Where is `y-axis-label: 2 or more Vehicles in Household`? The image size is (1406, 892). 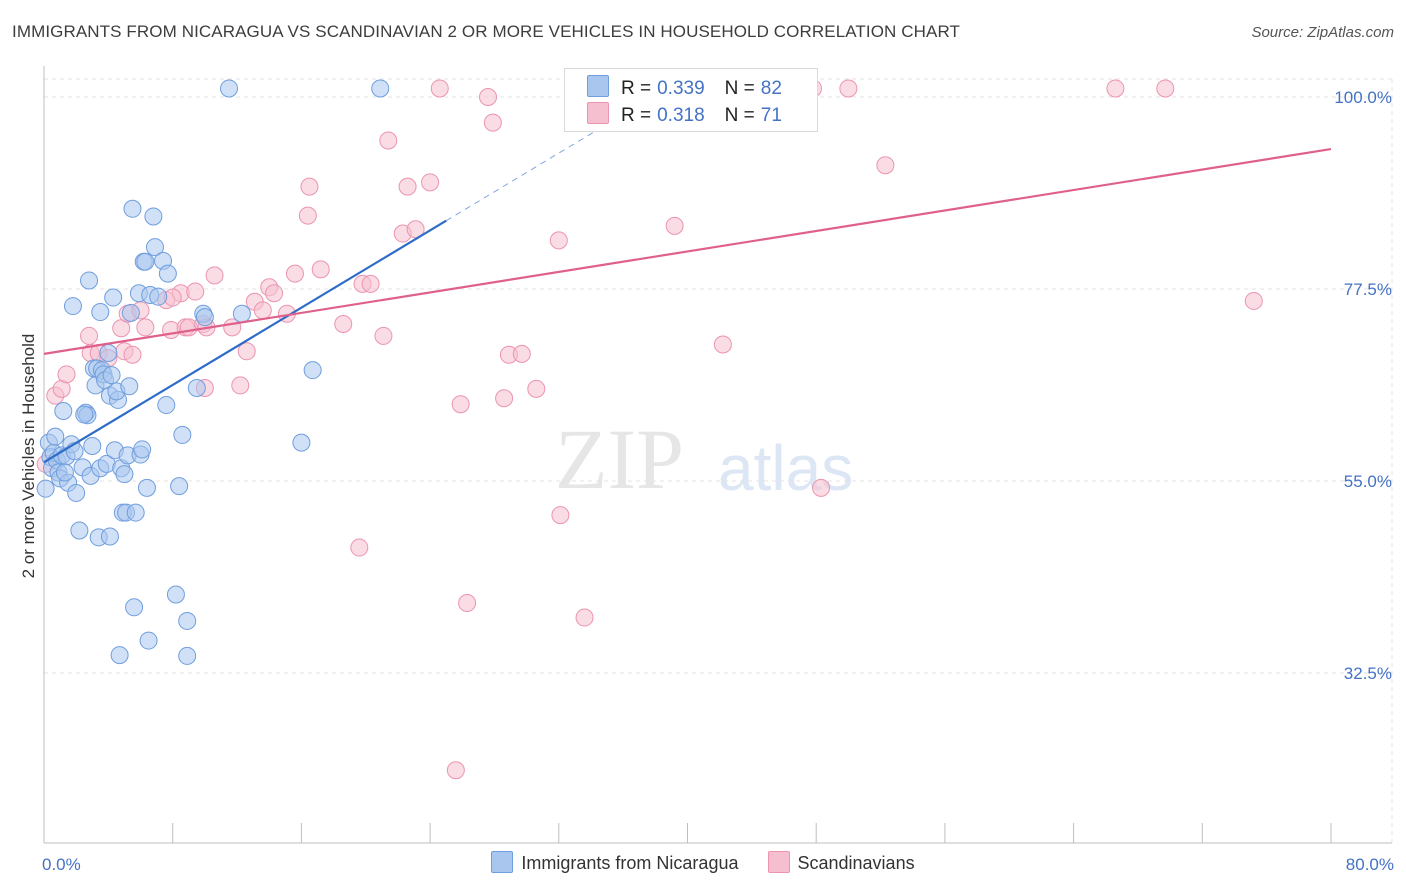 y-axis-label: 2 or more Vehicles in Household is located at coordinates (28, 456).